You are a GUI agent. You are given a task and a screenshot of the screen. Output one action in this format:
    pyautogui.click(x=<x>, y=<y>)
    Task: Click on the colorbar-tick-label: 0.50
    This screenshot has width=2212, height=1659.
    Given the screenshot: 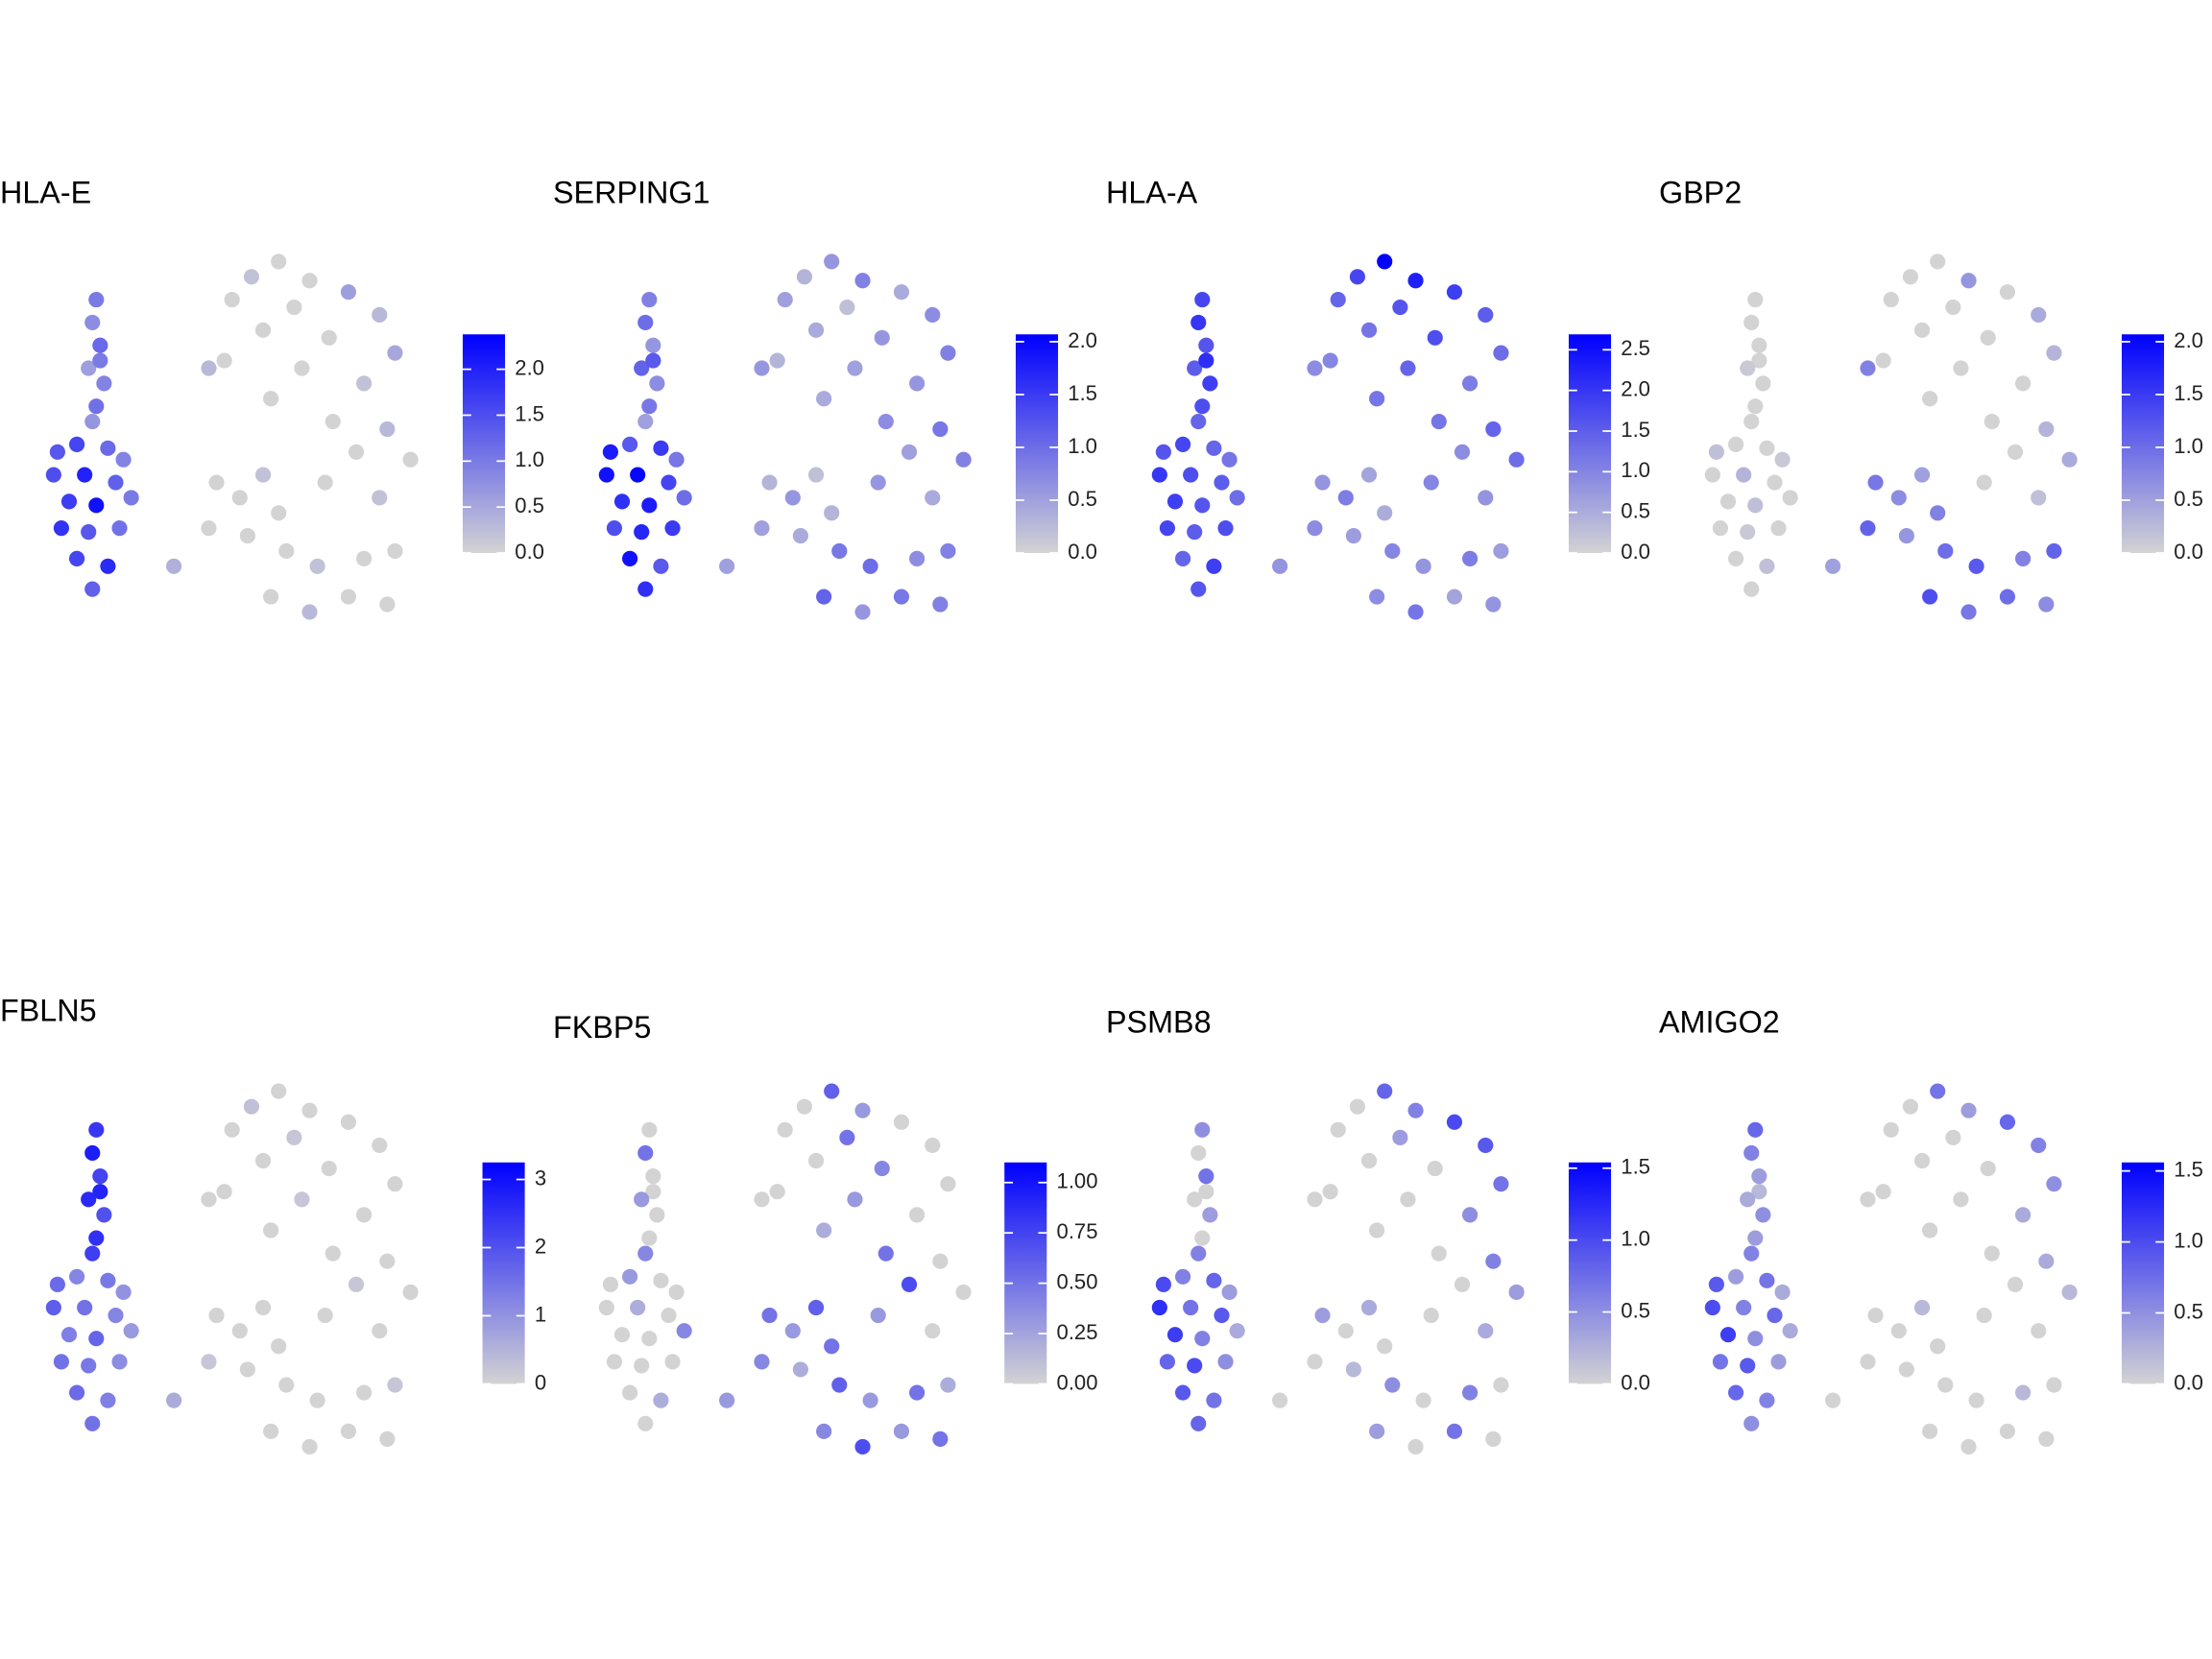 What is the action you would take?
    pyautogui.click(x=1077, y=1281)
    